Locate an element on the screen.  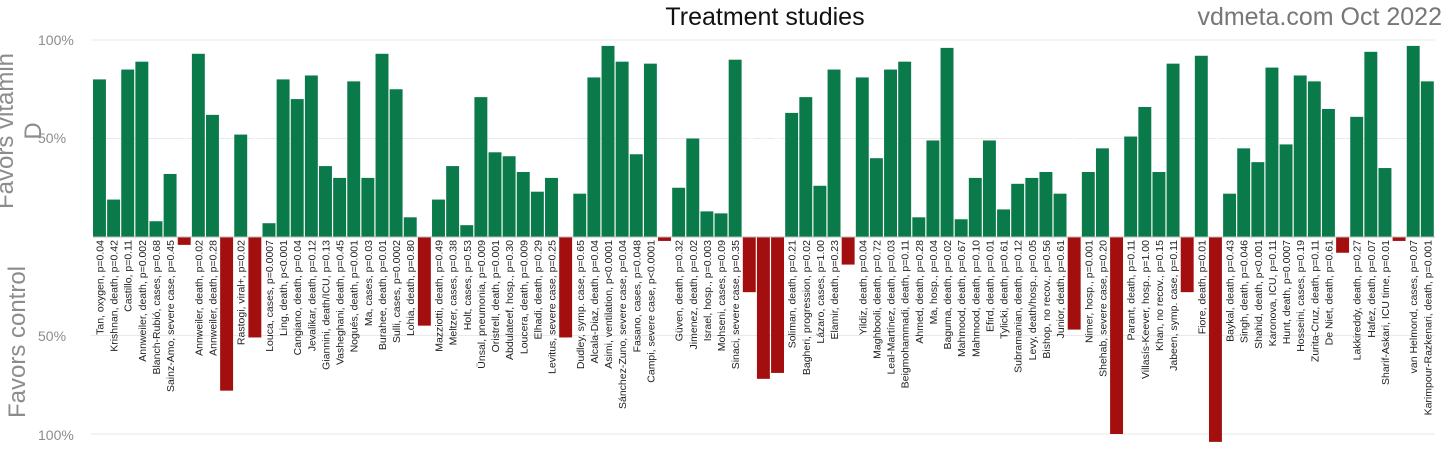
category-label: Maghbooli, death, p=0.72 is located at coordinates (877, 299).